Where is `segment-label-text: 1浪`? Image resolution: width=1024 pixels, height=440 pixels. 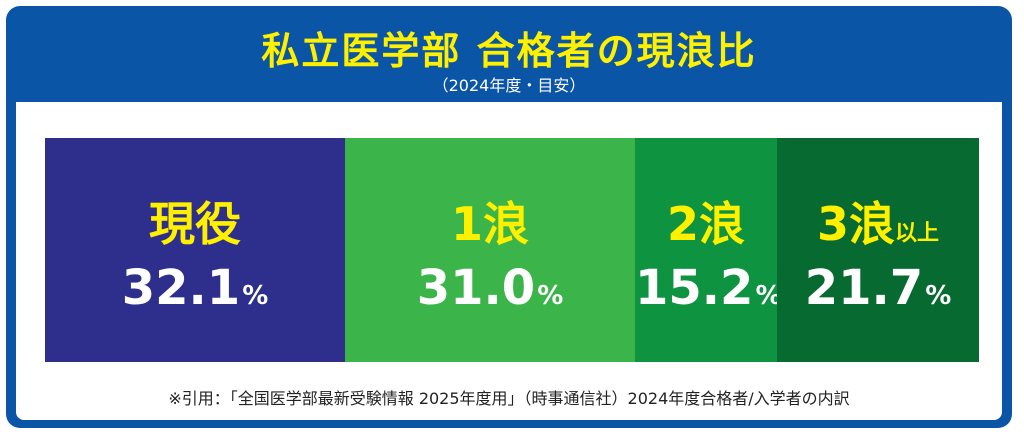 segment-label-text: 1浪 is located at coordinates (490, 224).